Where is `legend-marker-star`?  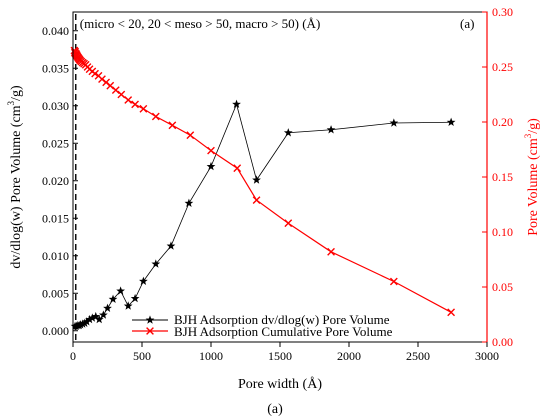
legend-marker-star is located at coordinates (150, 319).